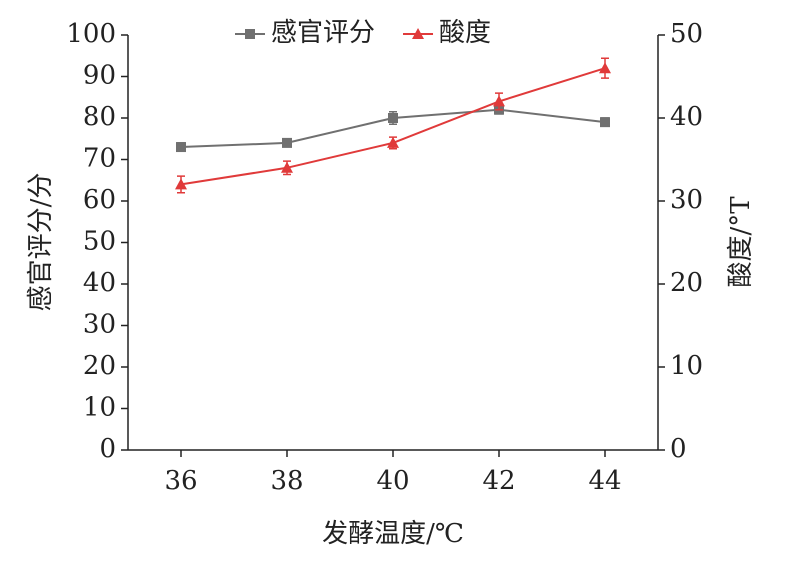  What do you see at coordinates (392, 481) in the screenshot?
I see `x-tick-label: 40` at bounding box center [392, 481].